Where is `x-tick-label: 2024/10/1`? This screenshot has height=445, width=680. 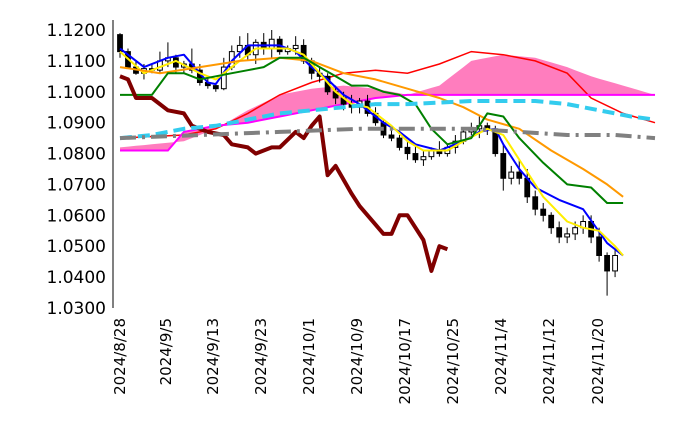 x-tick-label: 2024/10/1 is located at coordinates (309, 356).